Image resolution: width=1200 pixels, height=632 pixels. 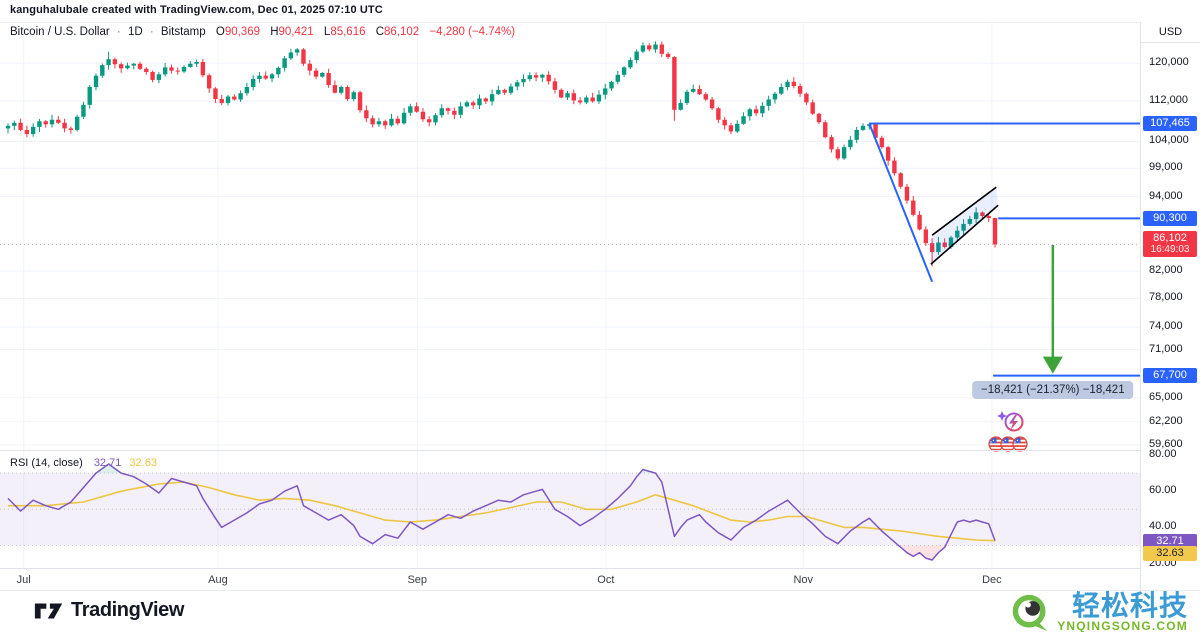 I want to click on symbol-title: Bitcoin / U.S. Dollar, so click(x=60, y=32).